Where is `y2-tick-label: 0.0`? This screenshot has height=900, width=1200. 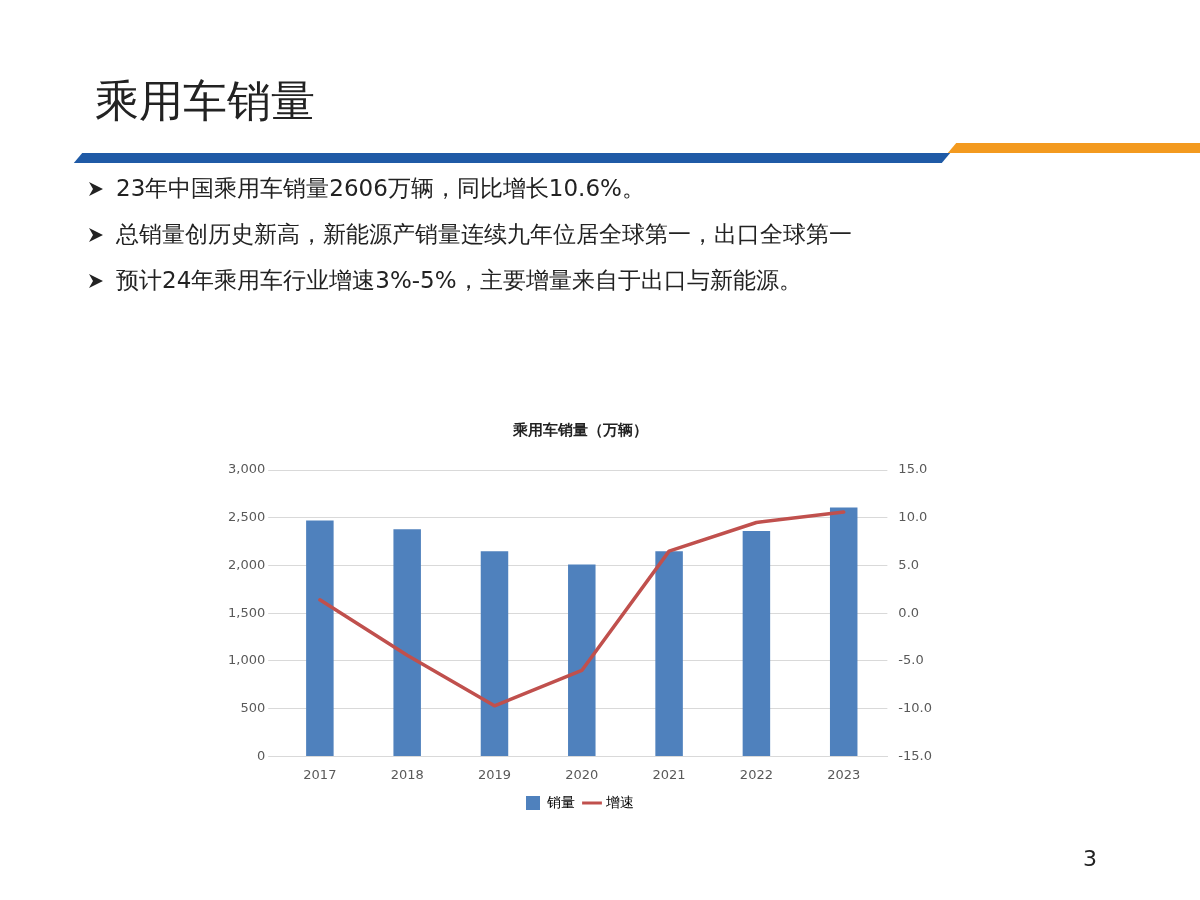 y2-tick-label: 0.0 is located at coordinates (909, 612).